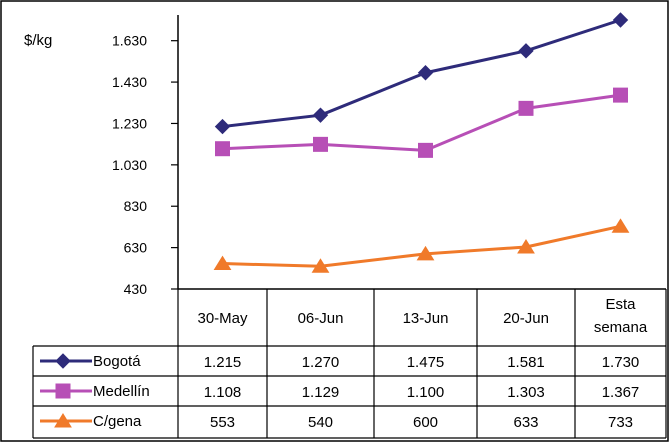  What do you see at coordinates (620, 304) in the screenshot?
I see `x-category-label: Esta` at bounding box center [620, 304].